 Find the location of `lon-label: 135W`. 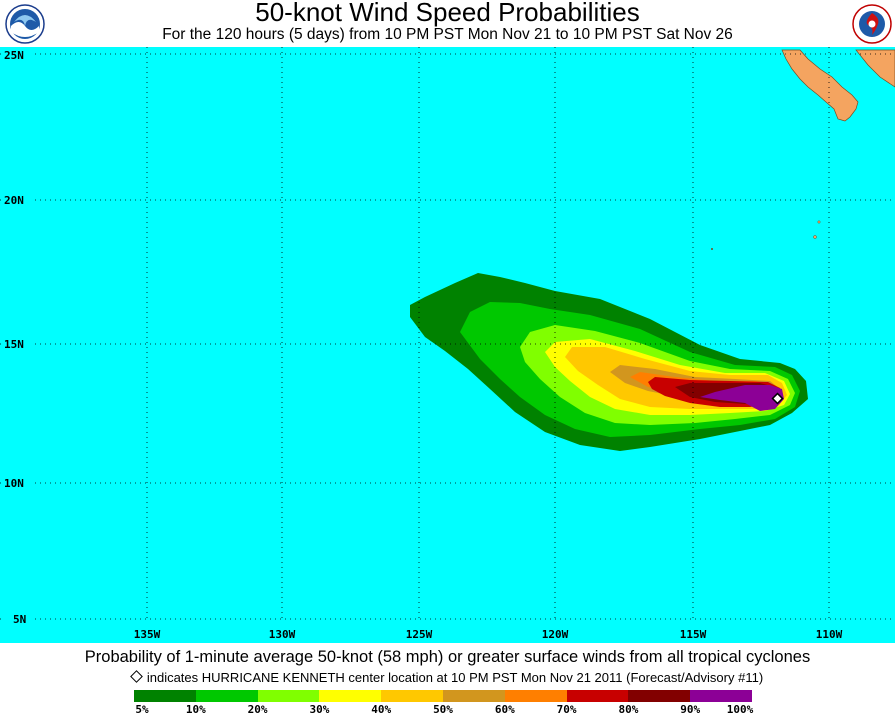

lon-label: 135W is located at coordinates (147, 634).